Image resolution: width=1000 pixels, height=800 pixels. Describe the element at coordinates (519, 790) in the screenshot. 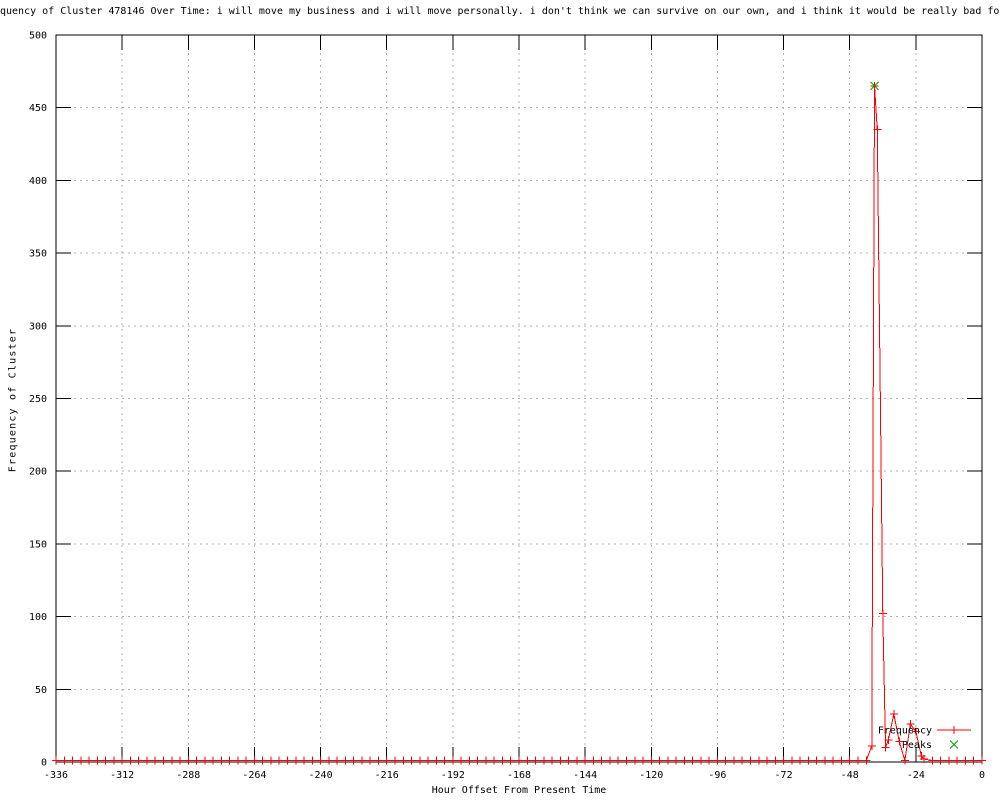

I see `x-axis-label: Hour Offset From Present Time` at that location.